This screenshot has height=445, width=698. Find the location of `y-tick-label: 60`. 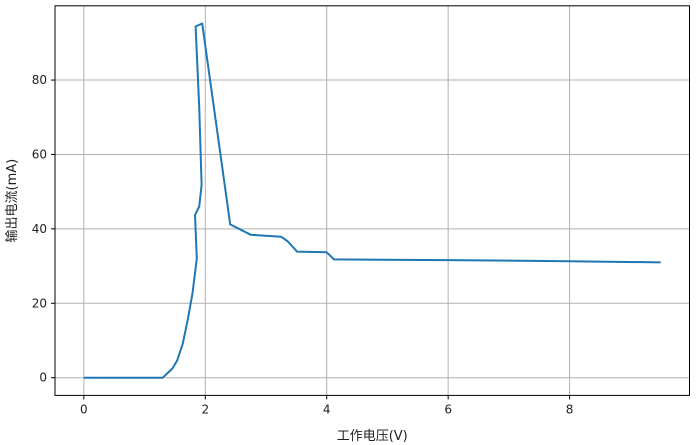

y-tick-label: 60 is located at coordinates (39, 154).